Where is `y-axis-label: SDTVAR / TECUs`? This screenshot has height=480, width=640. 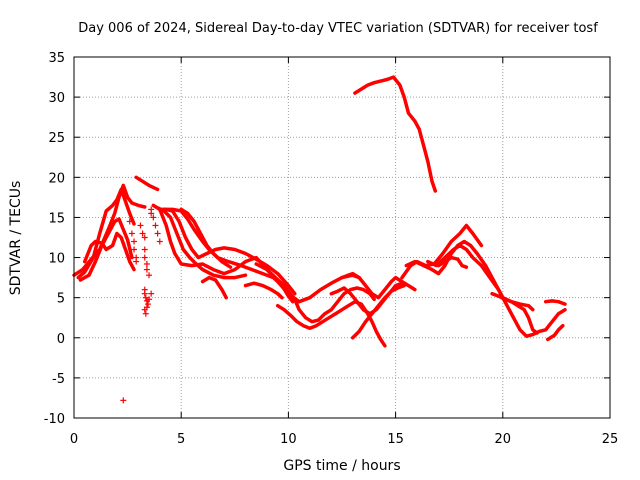
y-axis-label: SDTVAR / TECUs is located at coordinates (16, 238).